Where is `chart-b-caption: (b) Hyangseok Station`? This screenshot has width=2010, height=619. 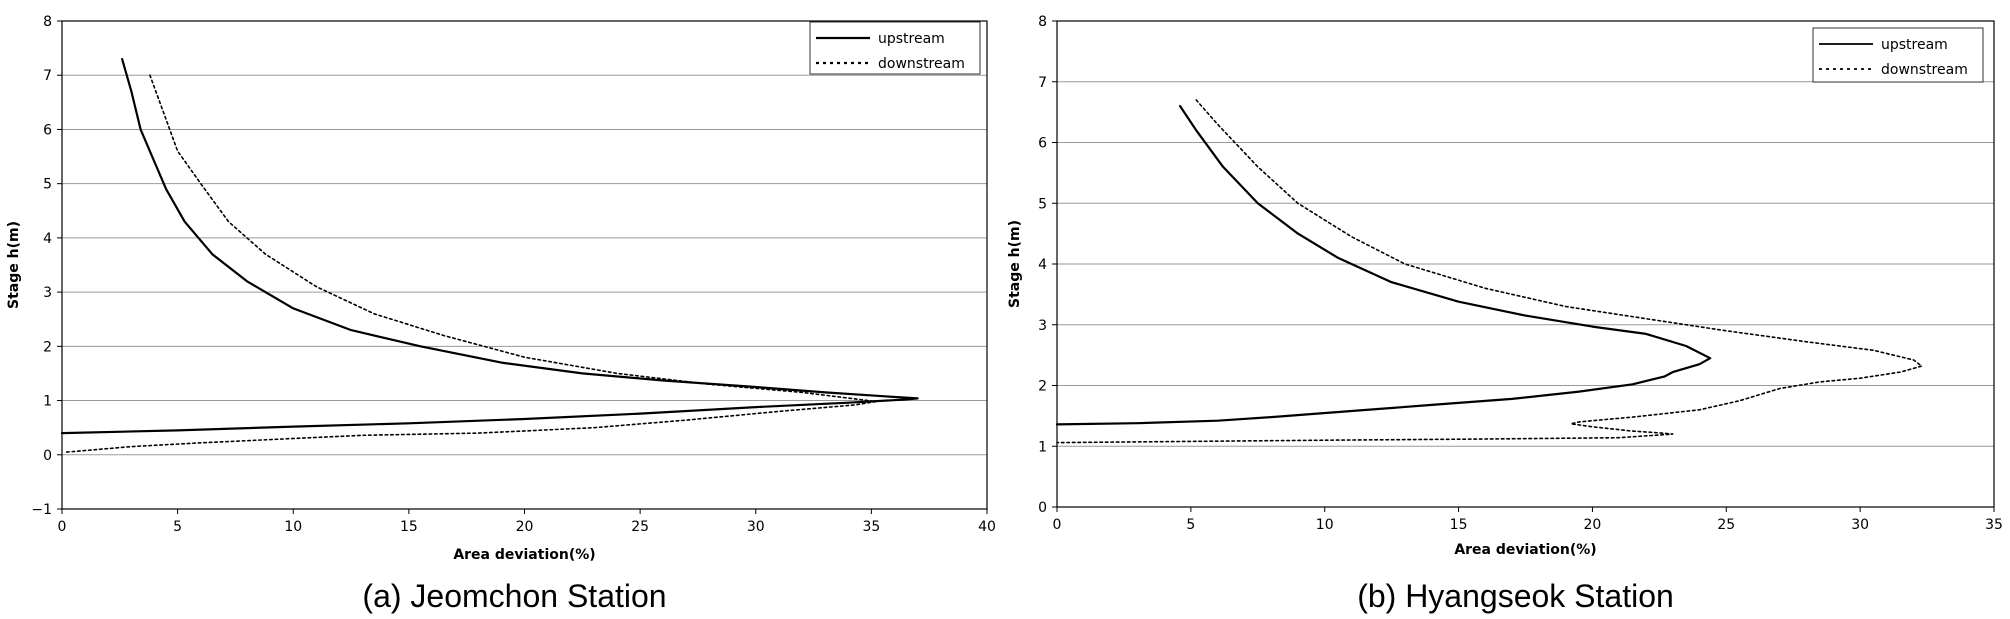 chart-b-caption: (b) Hyangseok Station is located at coordinates (1515, 596).